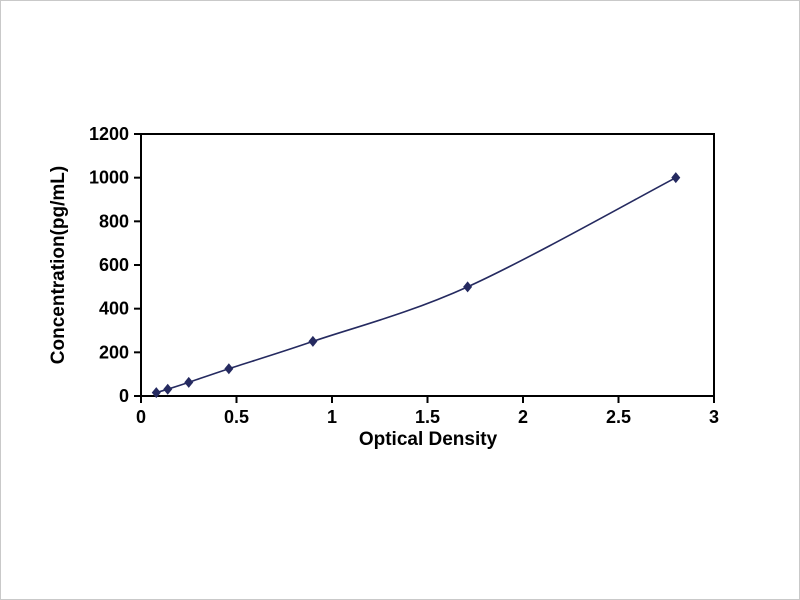 The image size is (800, 600). I want to click on y-tick-label: 400, so click(114, 309).